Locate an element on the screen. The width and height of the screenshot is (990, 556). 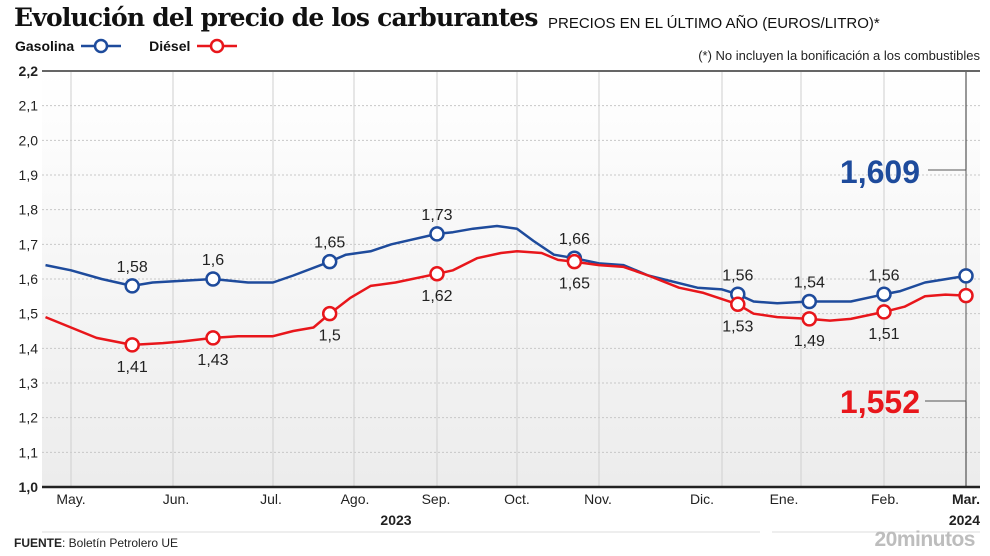
x-year-label: 2024 is located at coordinates (964, 520).